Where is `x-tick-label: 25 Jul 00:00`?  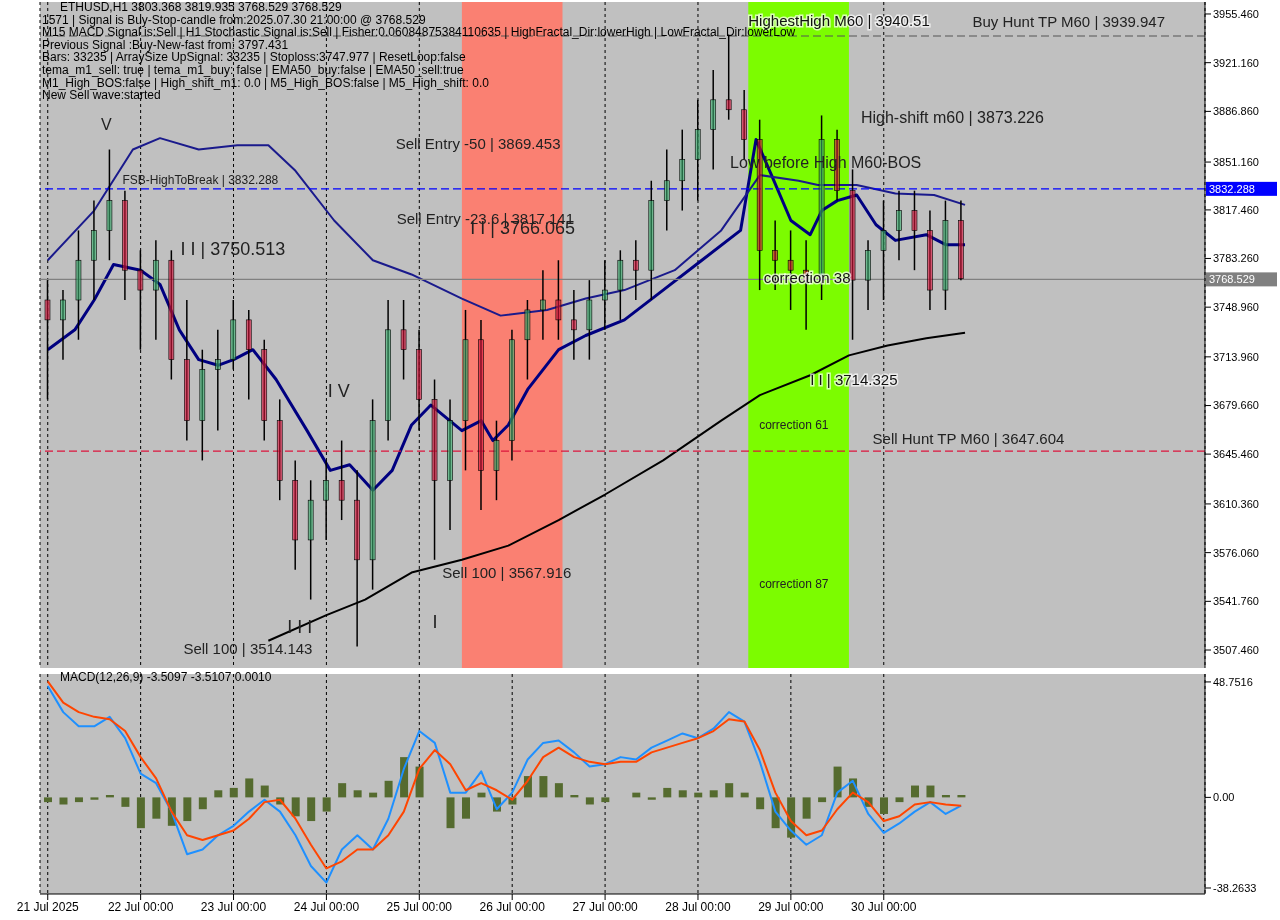
x-tick-label: 25 Jul 00:00 is located at coordinates (419, 906).